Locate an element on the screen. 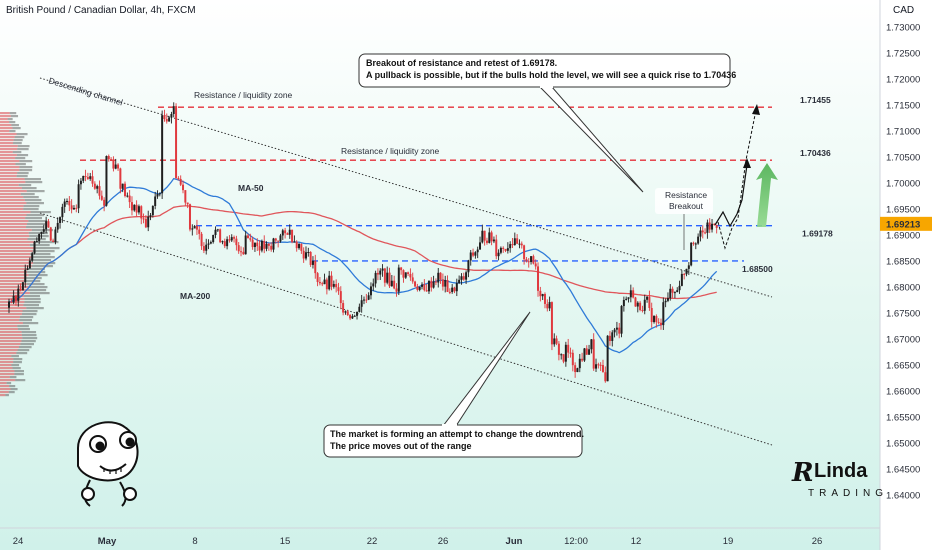  time-axis: 24 May 8 15 22 26 Jun 12:00 12 19 26 is located at coordinates (418, 541).